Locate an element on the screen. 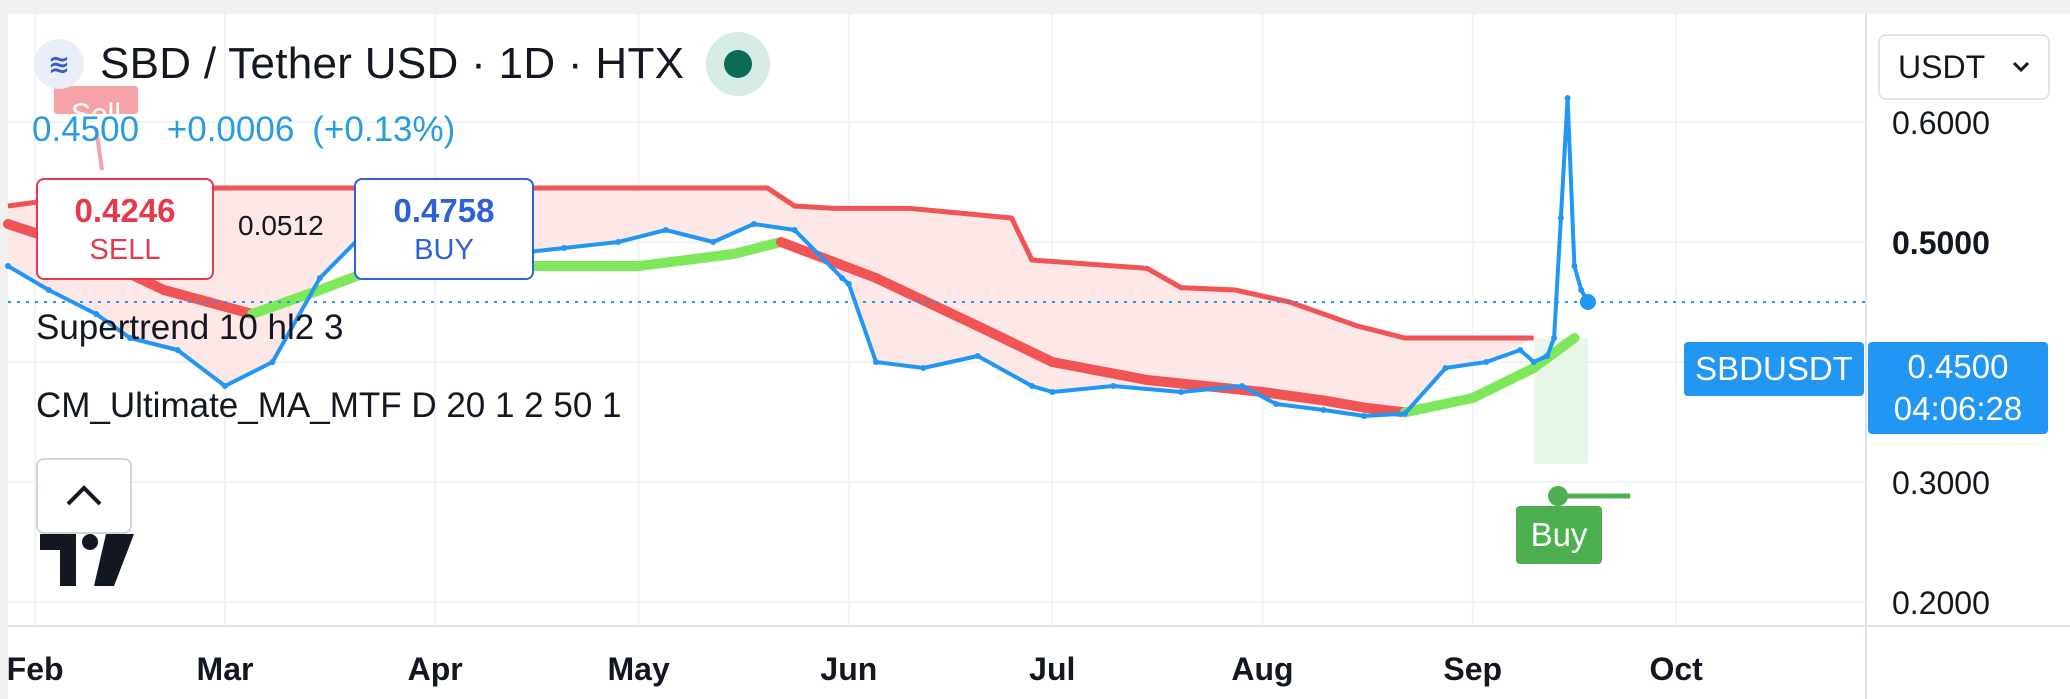  market-status-icon is located at coordinates (738, 64).